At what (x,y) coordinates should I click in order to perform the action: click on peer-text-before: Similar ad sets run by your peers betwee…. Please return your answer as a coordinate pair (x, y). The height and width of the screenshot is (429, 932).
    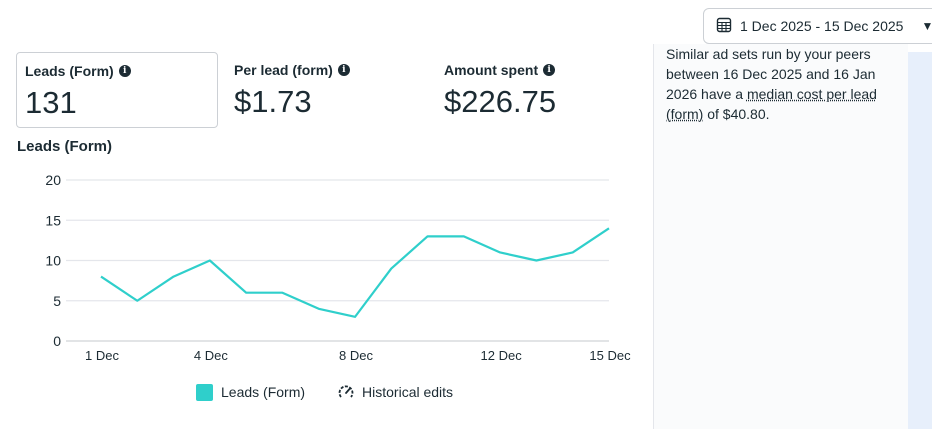
    Looking at the image, I should click on (771, 74).